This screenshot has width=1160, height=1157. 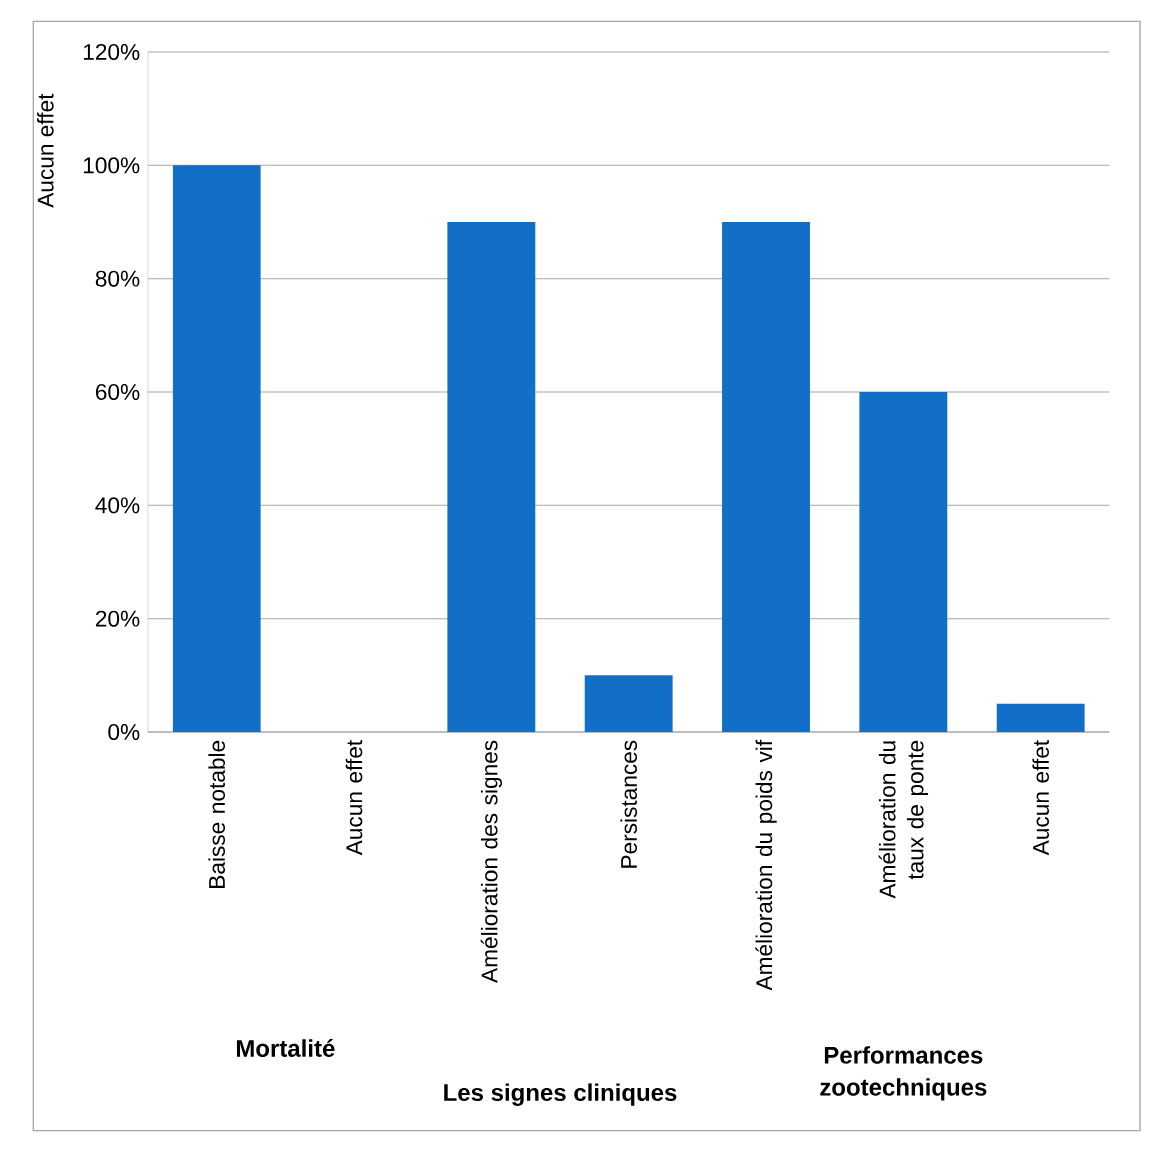 I want to click on x-tick-label: Baisse notable, so click(x=216, y=814).